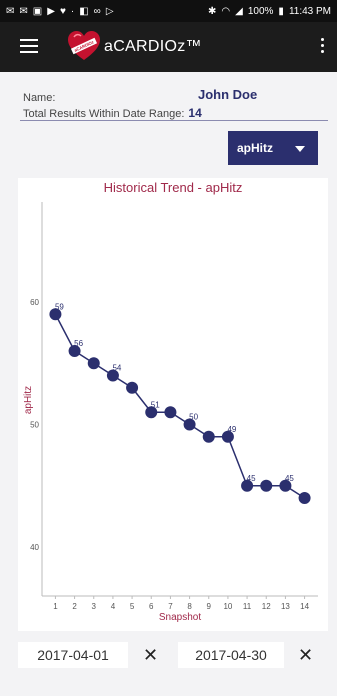 The width and height of the screenshot is (337, 696). I want to click on y-tick-label: 40, so click(34, 547).